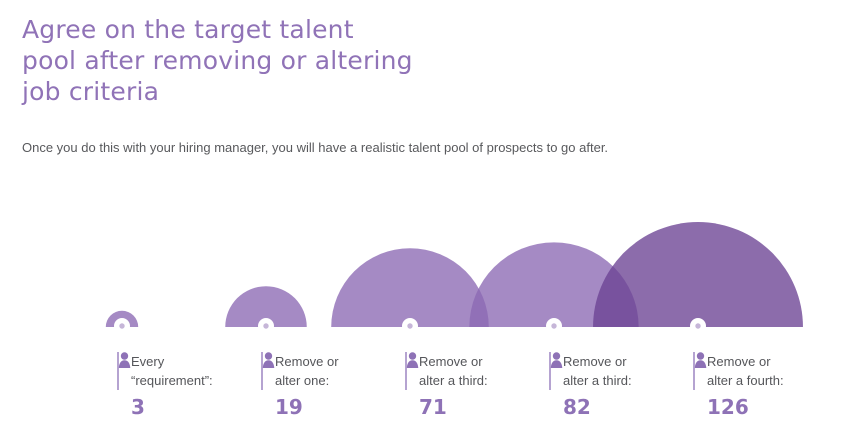  What do you see at coordinates (138, 407) in the screenshot?
I see `count-value: 3` at bounding box center [138, 407].